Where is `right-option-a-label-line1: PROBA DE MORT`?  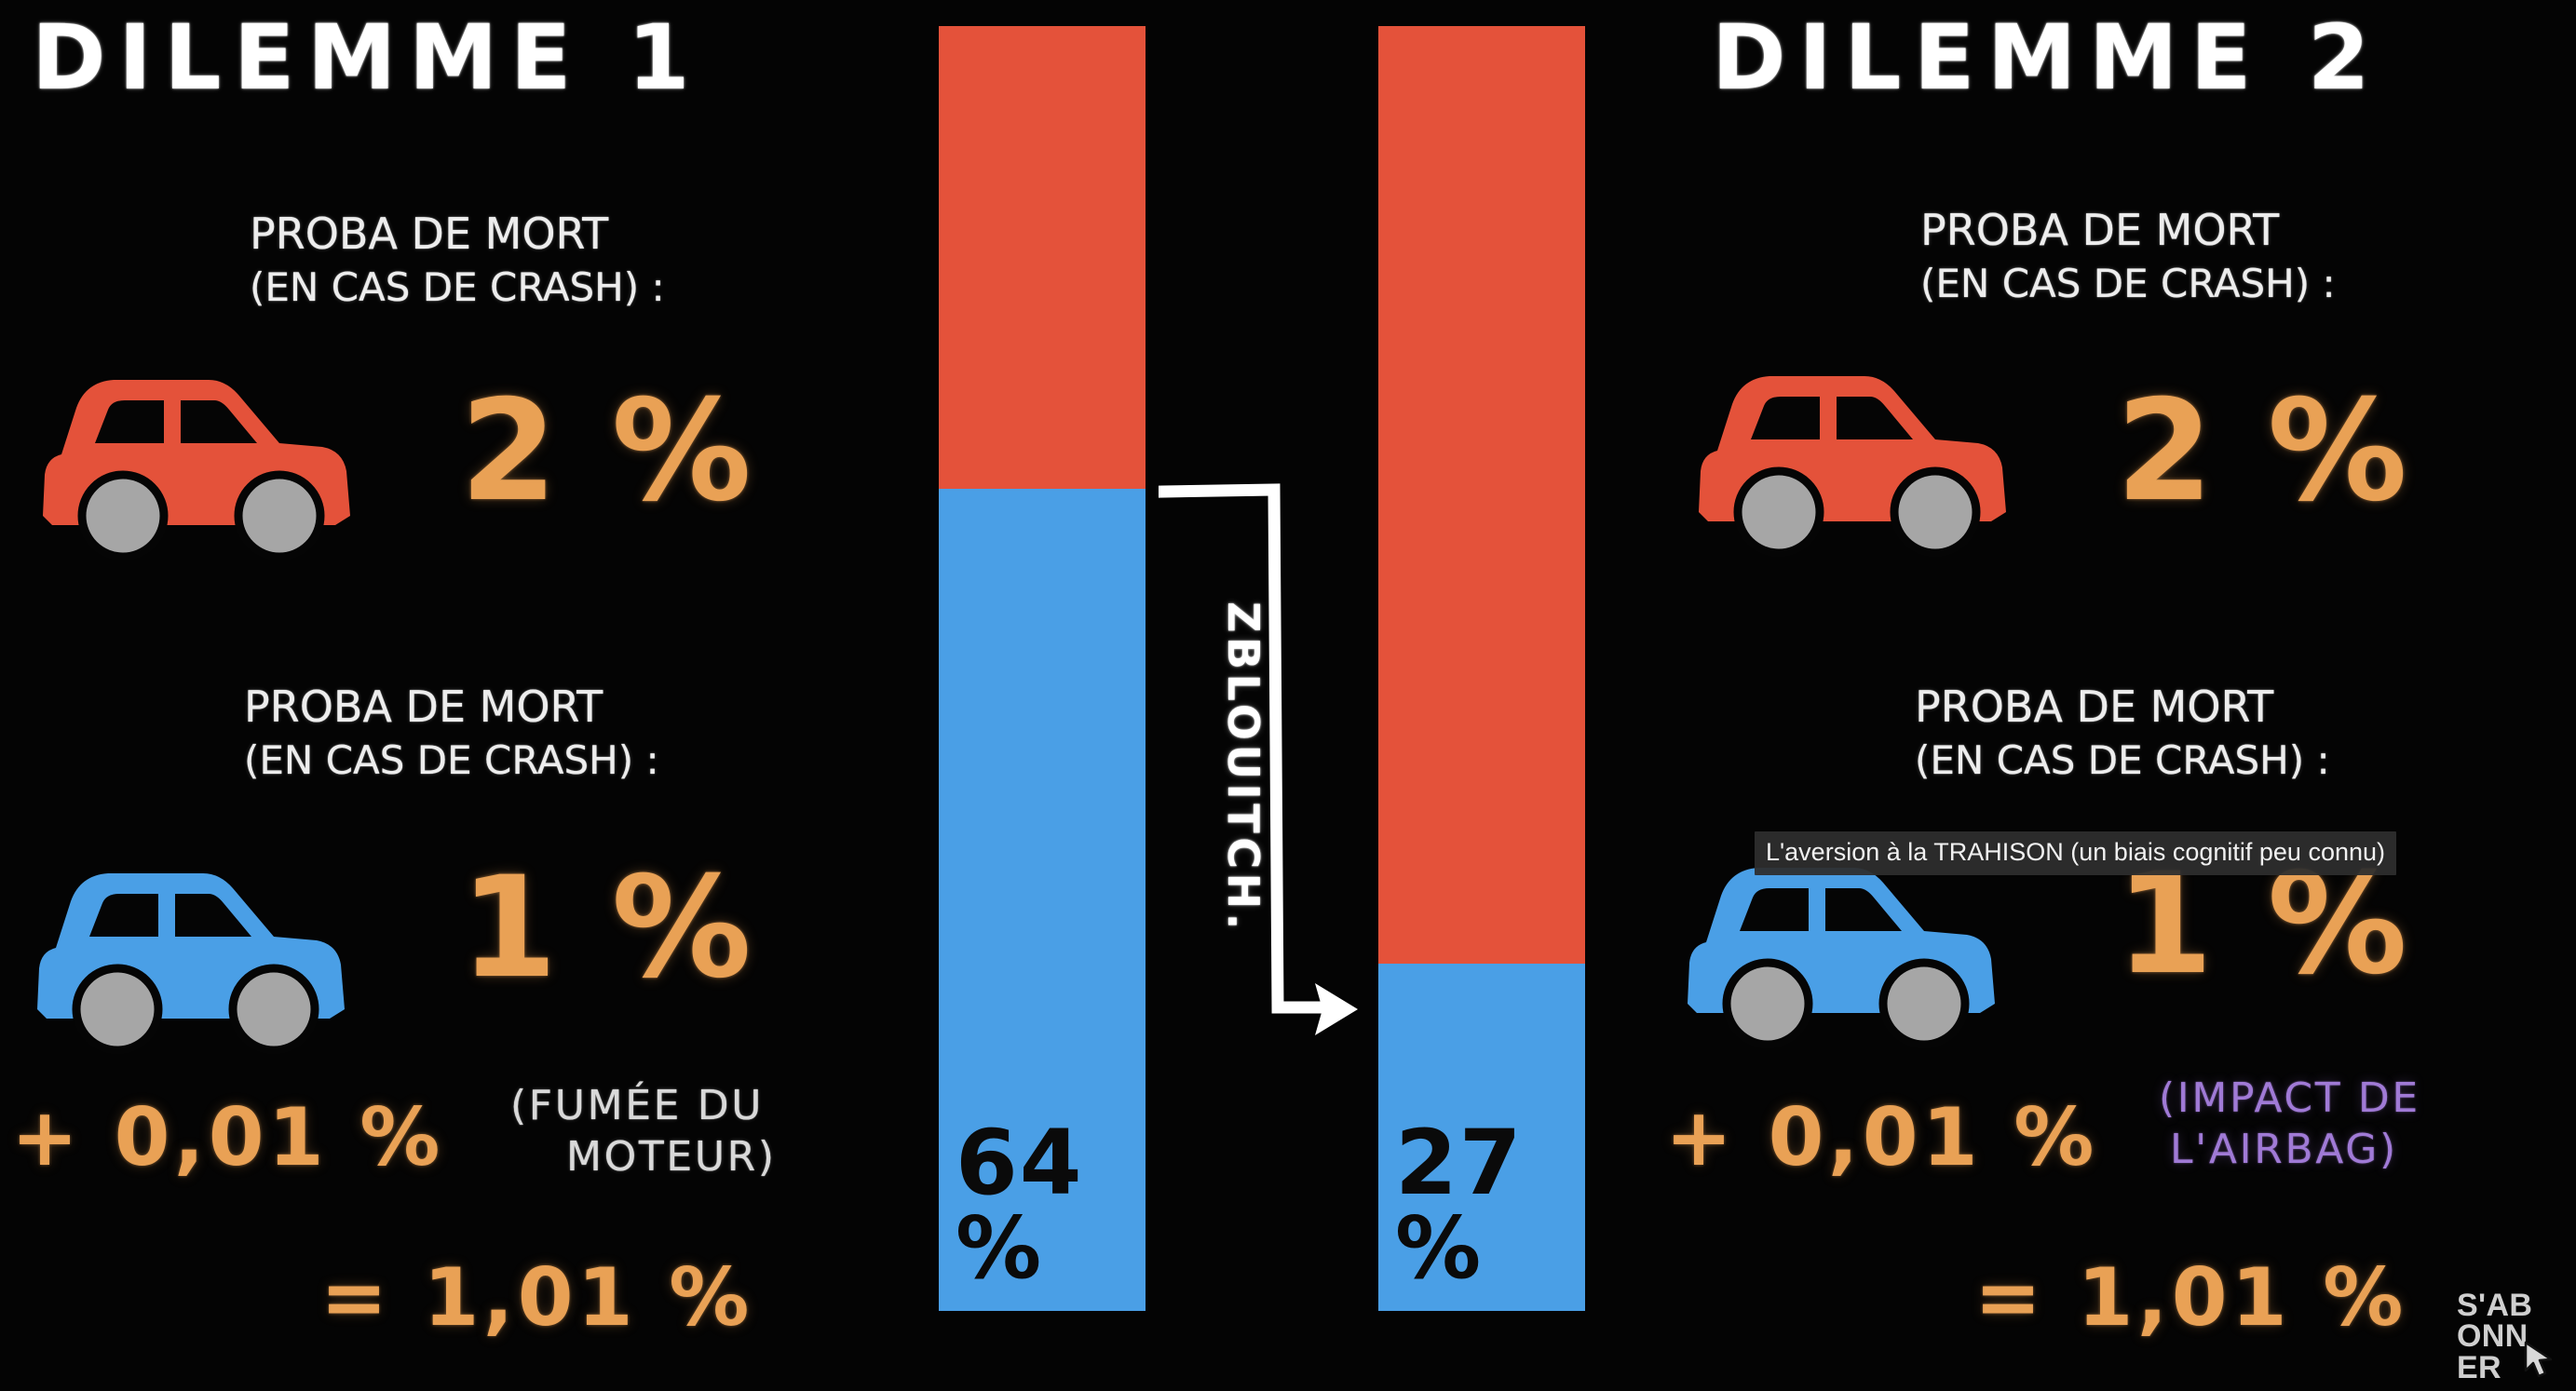
right-option-a-label-line1: PROBA DE MORT is located at coordinates (2100, 230).